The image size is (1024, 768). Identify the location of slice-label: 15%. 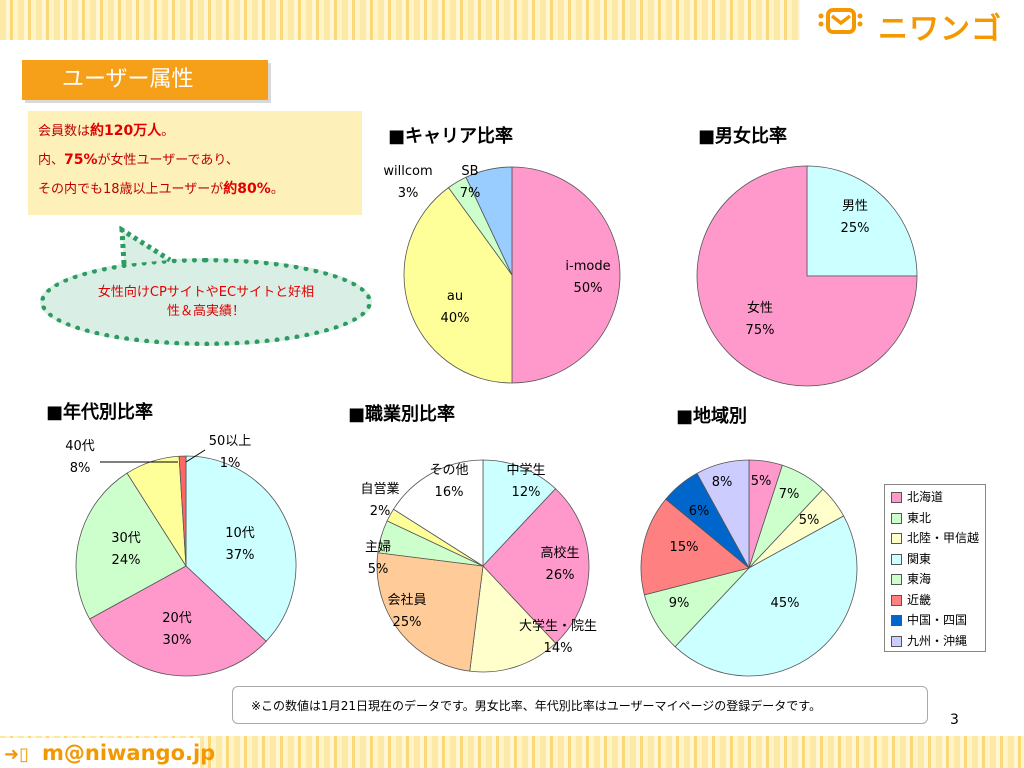
(684, 547).